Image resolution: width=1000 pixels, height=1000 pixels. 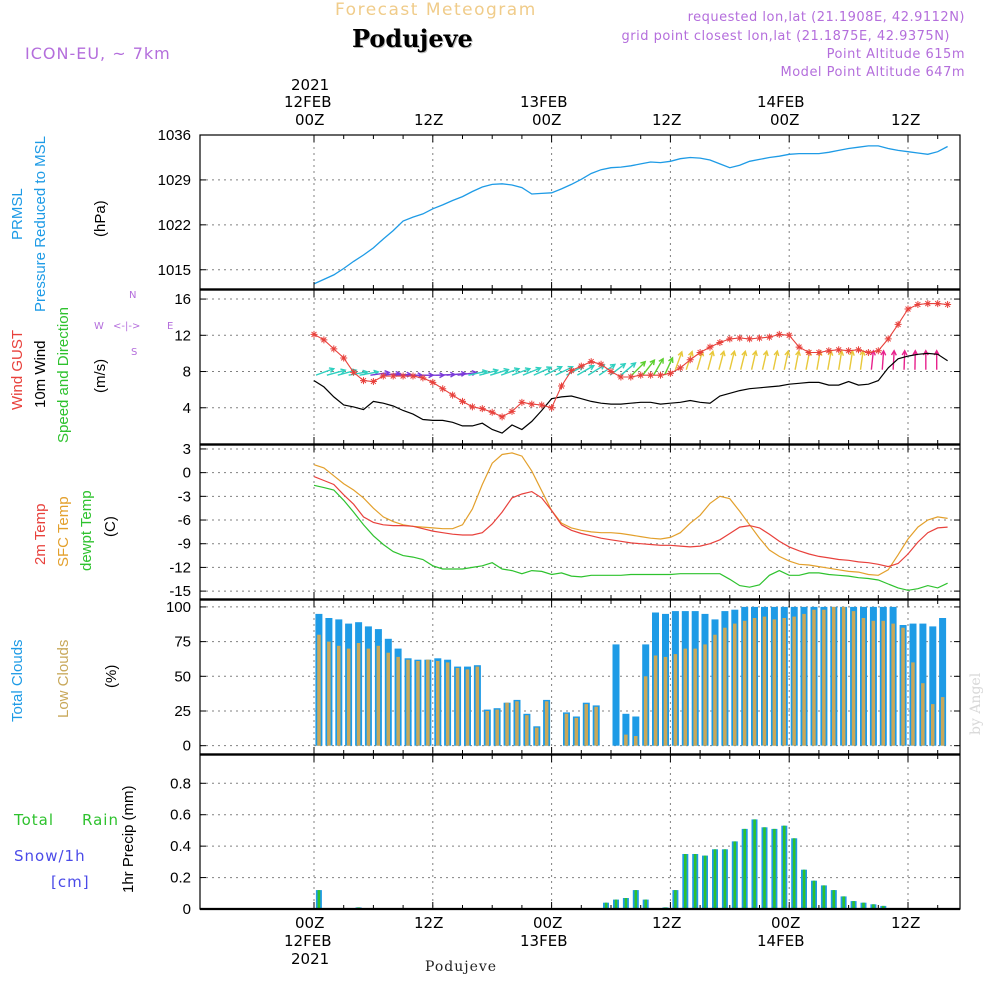 What do you see at coordinates (436, 10) in the screenshot?
I see `meteogram-title: Forecast Meteogram` at bounding box center [436, 10].